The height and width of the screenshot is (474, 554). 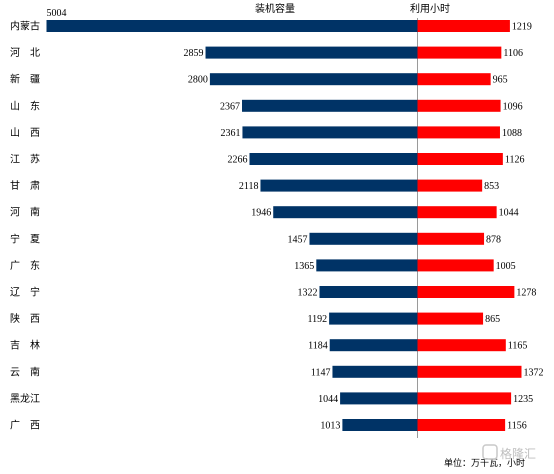 I want to click on category-label: 山 东, so click(x=25, y=105).